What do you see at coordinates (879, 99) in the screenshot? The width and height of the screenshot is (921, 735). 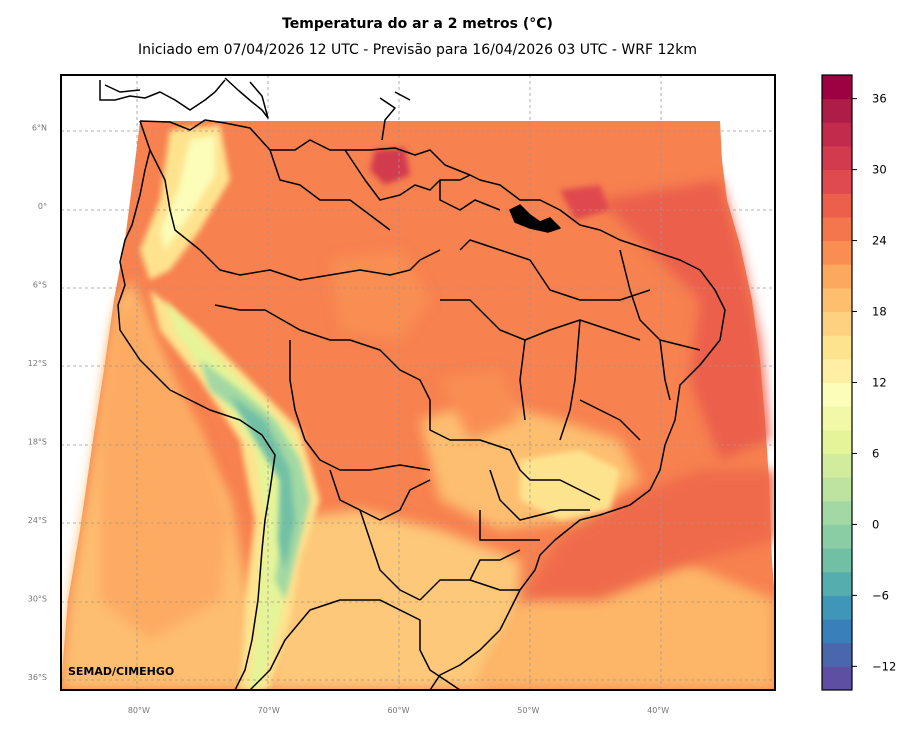 I see `colorbar-tick-label: 36` at bounding box center [879, 99].